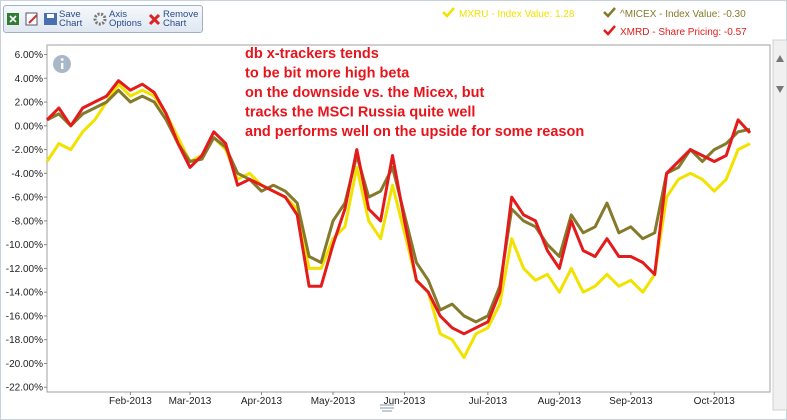  Describe the element at coordinates (24, 293) in the screenshot. I see `y-tick-label: -14.00%` at that location.